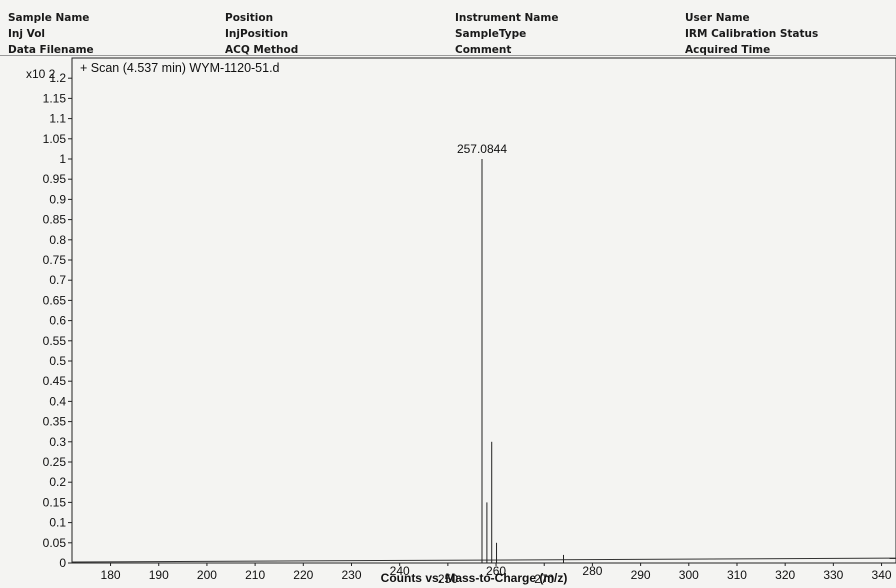  Describe the element at coordinates (448, 579) in the screenshot. I see `x-tick-label: 250` at that location.